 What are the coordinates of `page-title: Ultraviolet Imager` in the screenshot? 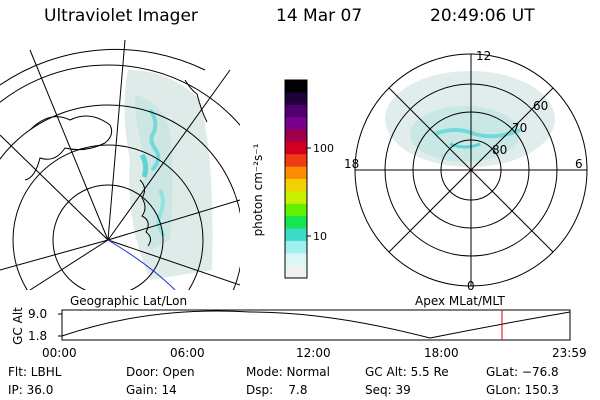 It's located at (121, 16).